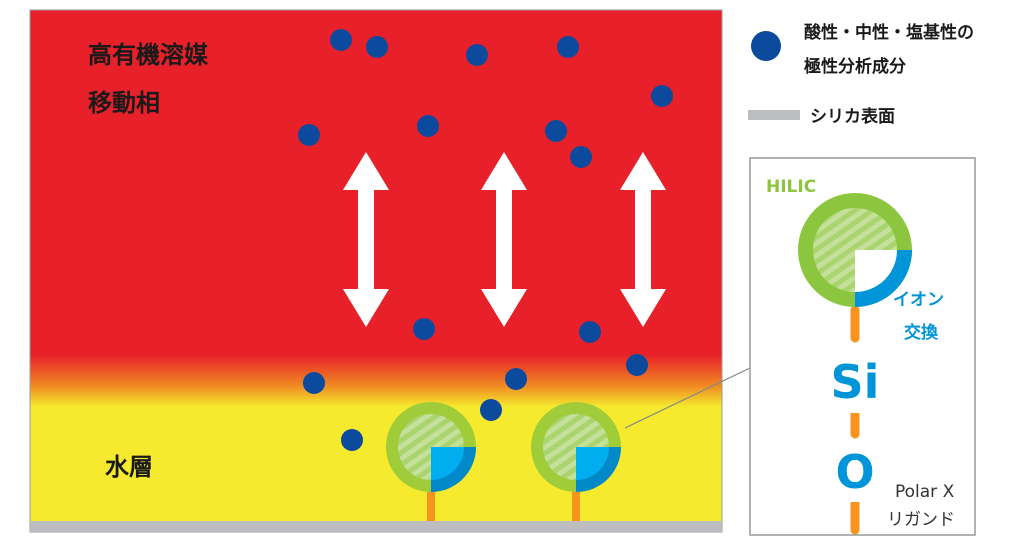 This screenshot has width=1024, height=548. Describe the element at coordinates (855, 382) in the screenshot. I see `si-label: Si` at that location.